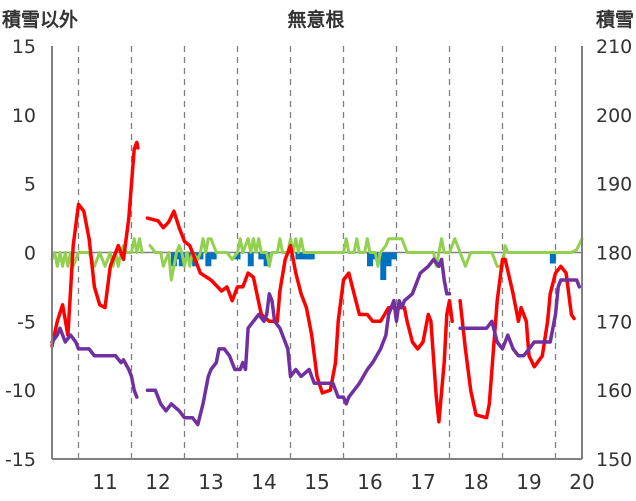 The width and height of the screenshot is (636, 501). What do you see at coordinates (614, 322) in the screenshot?
I see `y-right-tick-label: 170` at bounding box center [614, 322].